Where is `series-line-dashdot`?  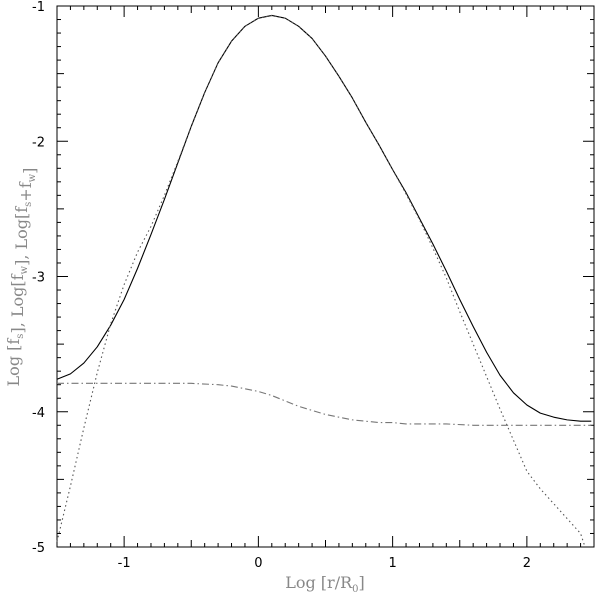
series-line-dashdot is located at coordinates (324, 404).